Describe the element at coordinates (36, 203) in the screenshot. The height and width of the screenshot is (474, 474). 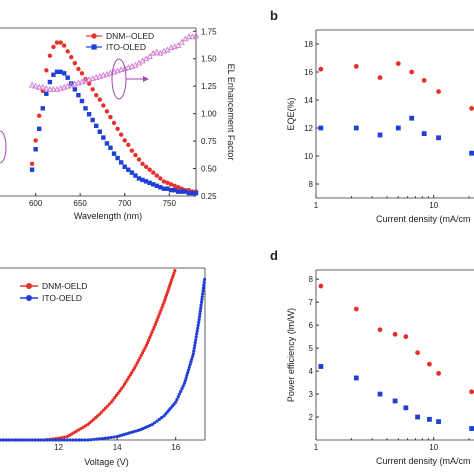
I see `x-tick-label: 600` at that location.